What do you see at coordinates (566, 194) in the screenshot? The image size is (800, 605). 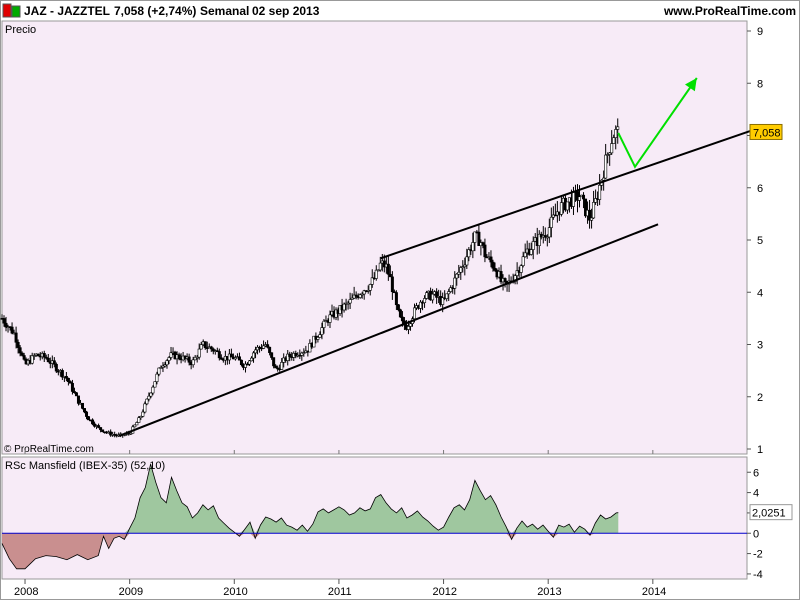 I see `trend-line-upper` at bounding box center [566, 194].